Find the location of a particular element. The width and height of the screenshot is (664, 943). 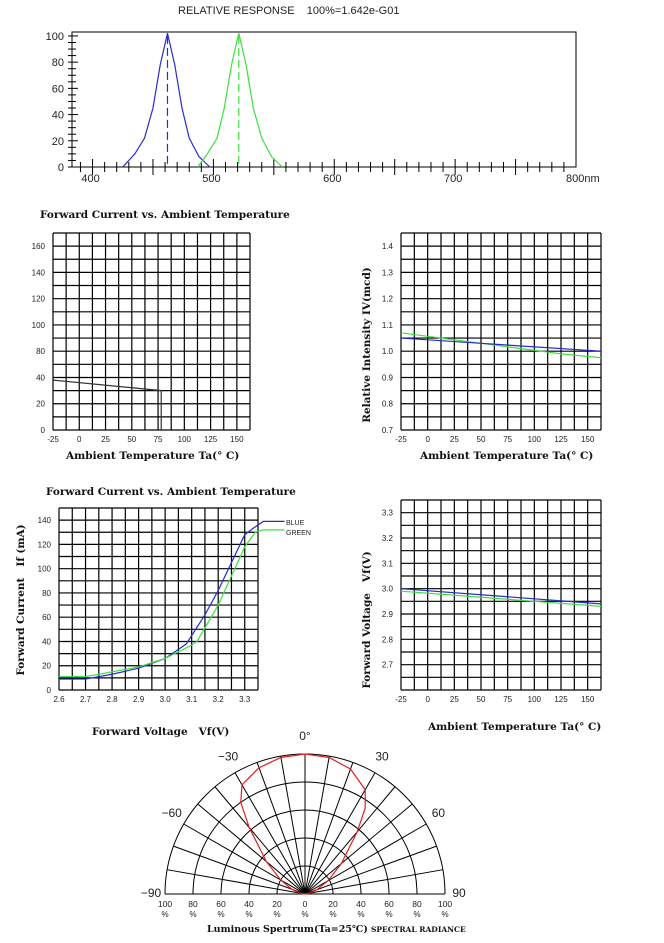

radial-label: 100 is located at coordinates (165, 904).